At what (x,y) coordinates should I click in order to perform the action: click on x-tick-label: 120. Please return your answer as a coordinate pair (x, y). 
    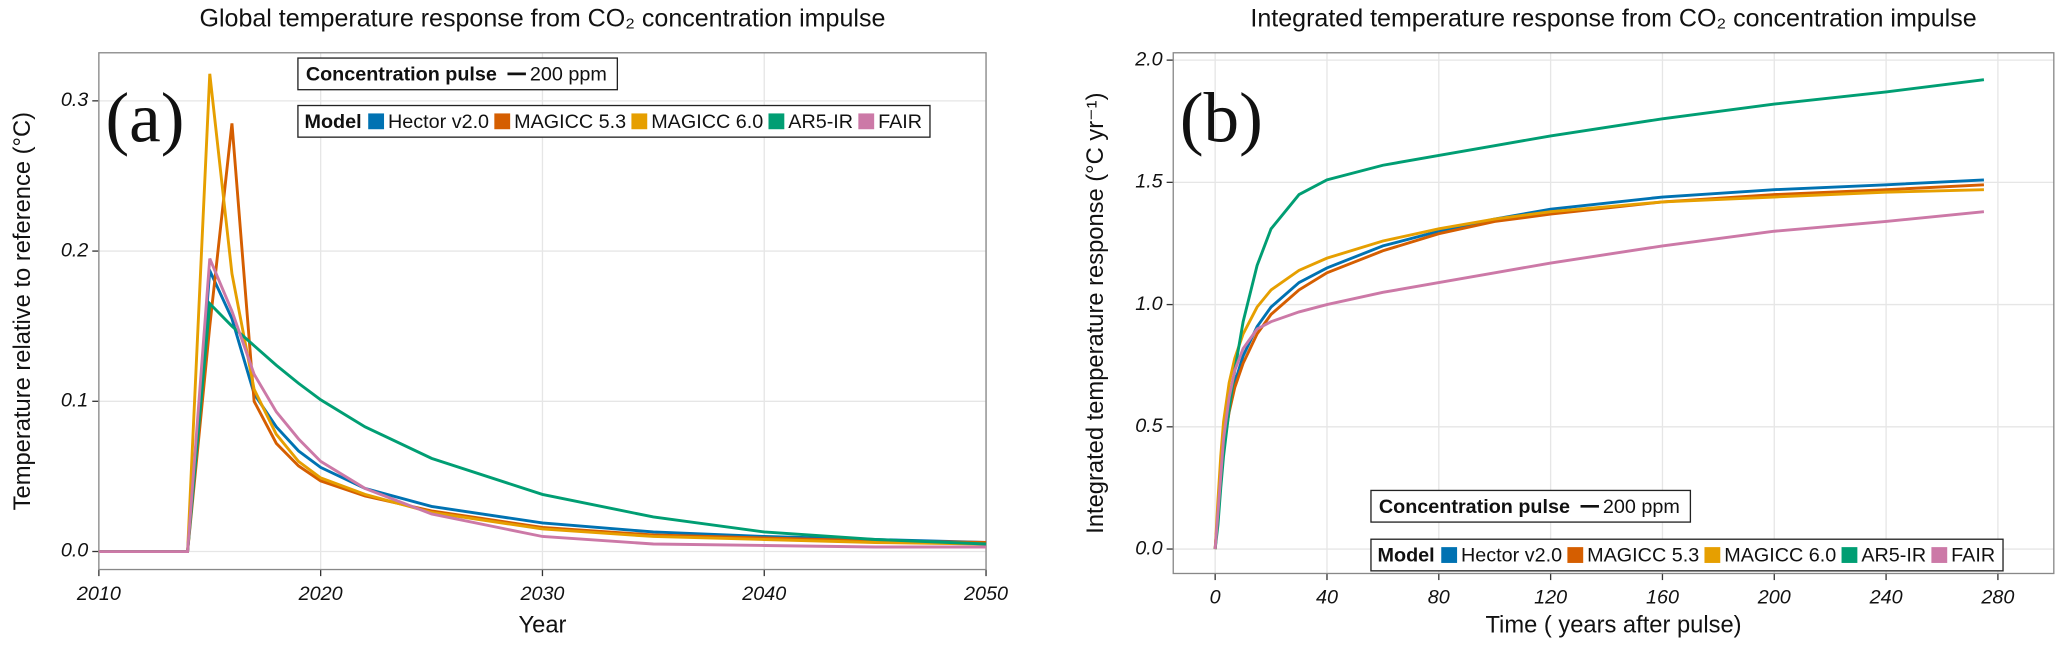
    Looking at the image, I should click on (1550, 598).